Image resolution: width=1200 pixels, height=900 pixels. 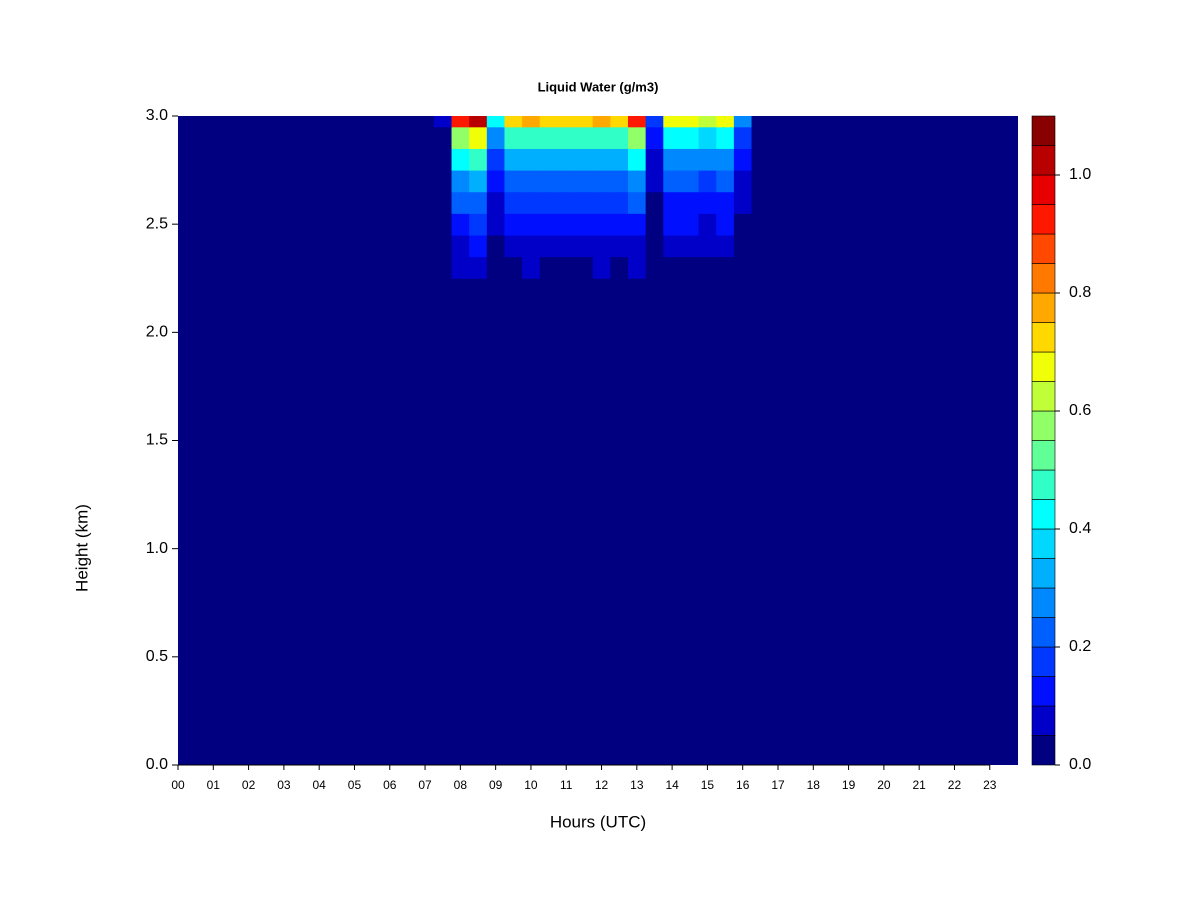 What do you see at coordinates (284, 785) in the screenshot?
I see `x-tick-label: 03` at bounding box center [284, 785].